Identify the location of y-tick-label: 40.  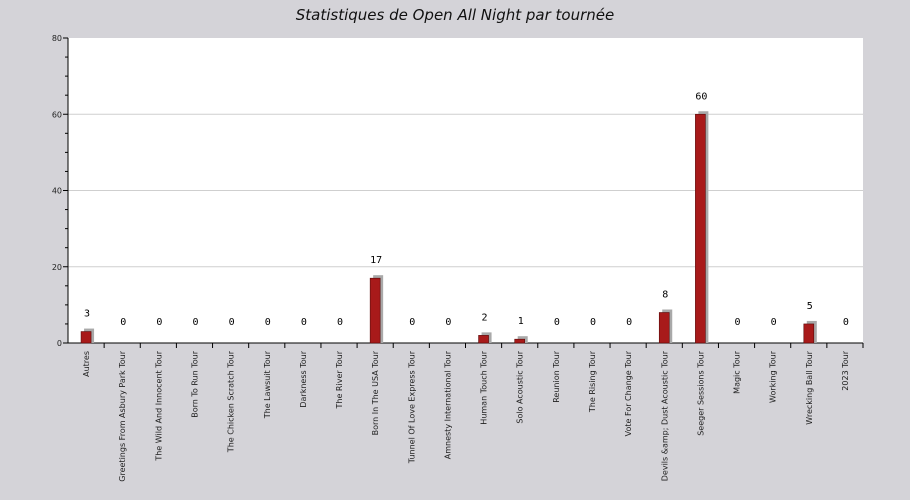
(57, 191).